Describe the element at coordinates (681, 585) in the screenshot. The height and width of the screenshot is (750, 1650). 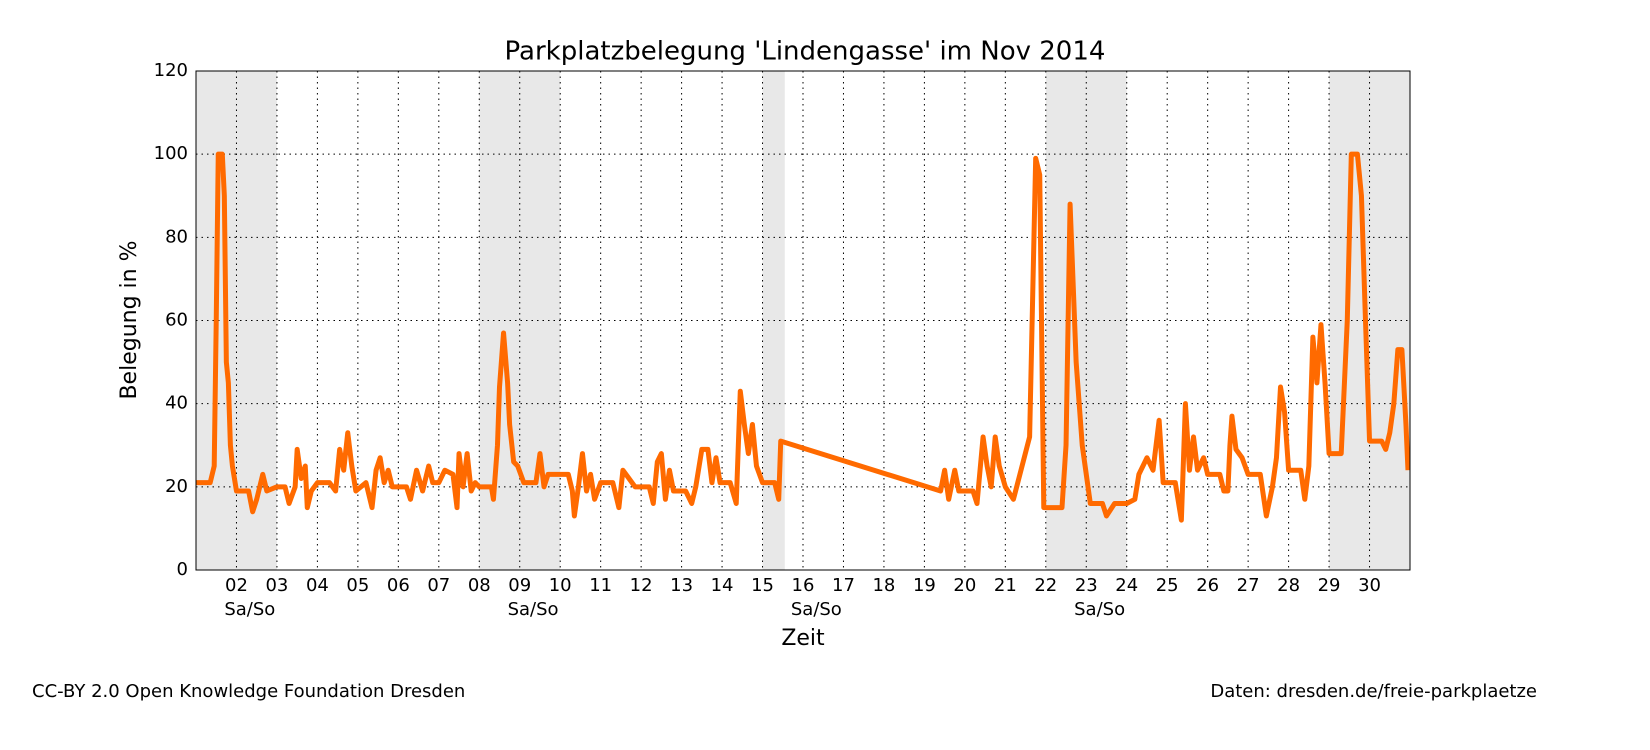
I see `x-tick-label: 13` at that location.